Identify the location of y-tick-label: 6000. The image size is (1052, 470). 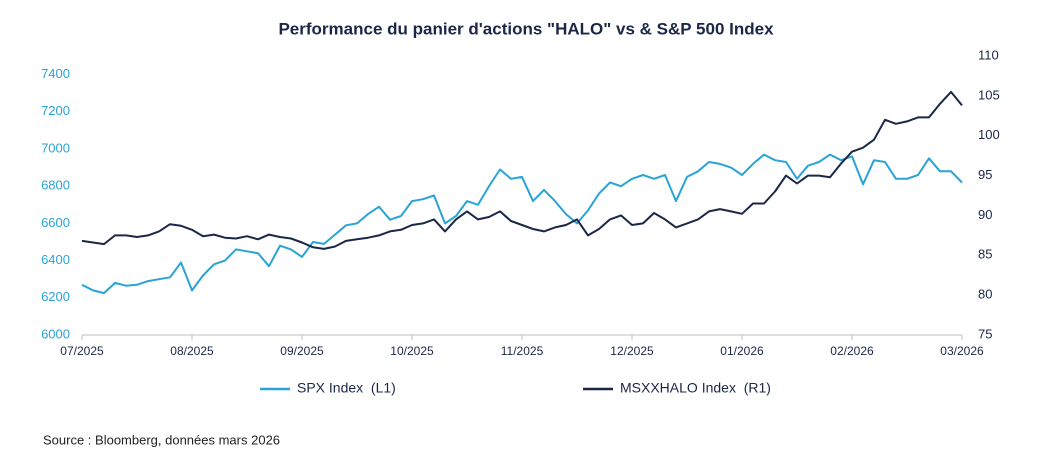
(55, 333).